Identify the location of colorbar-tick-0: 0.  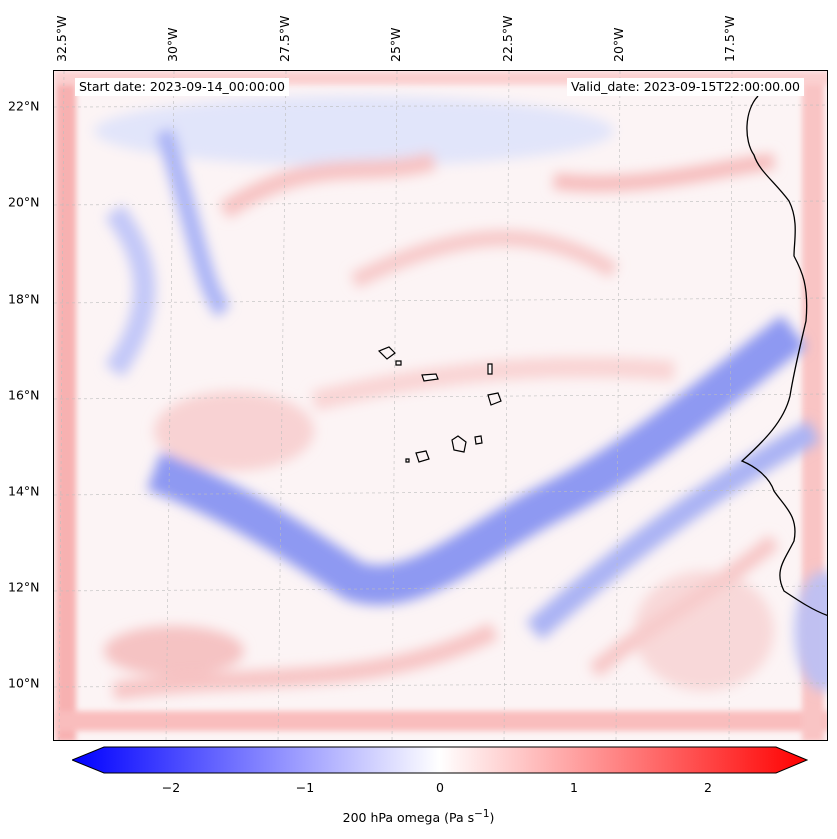
(440, 787).